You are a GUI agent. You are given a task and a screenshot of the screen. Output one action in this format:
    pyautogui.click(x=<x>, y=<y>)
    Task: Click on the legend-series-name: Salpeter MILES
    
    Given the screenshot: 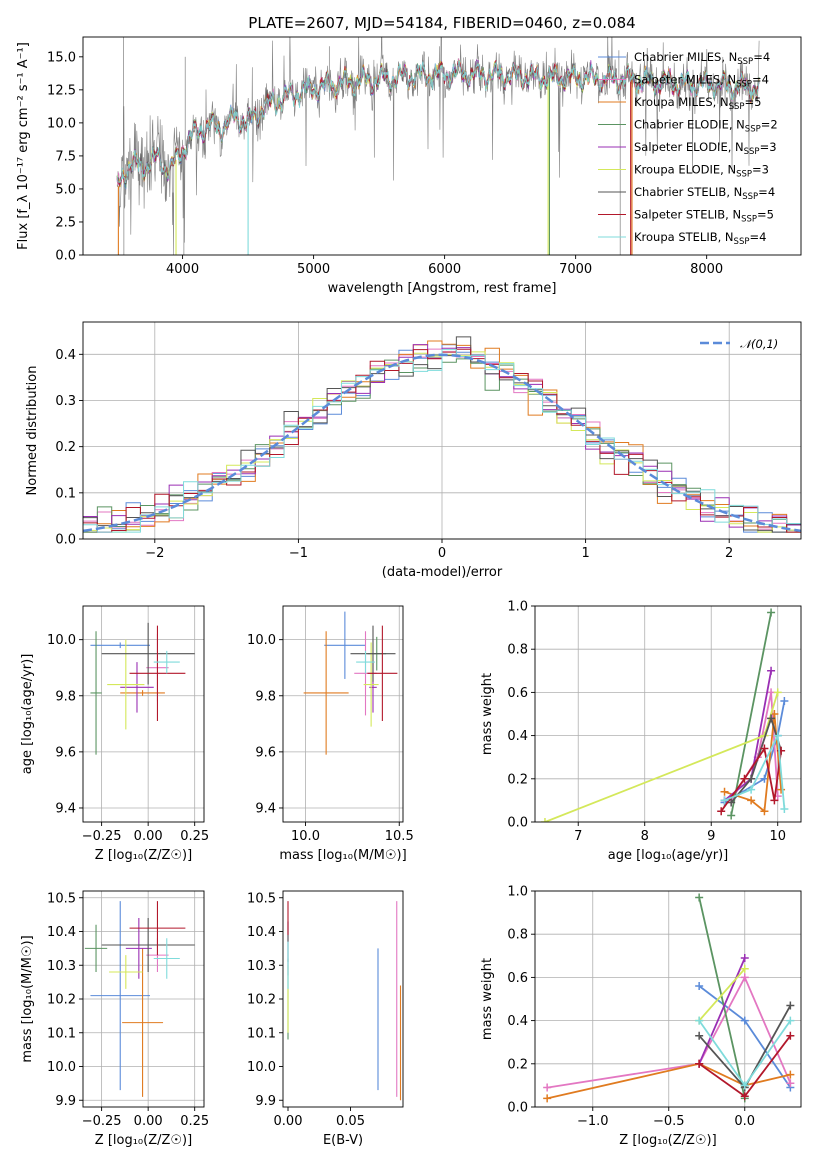 What is the action you would take?
    pyautogui.click(x=677, y=80)
    